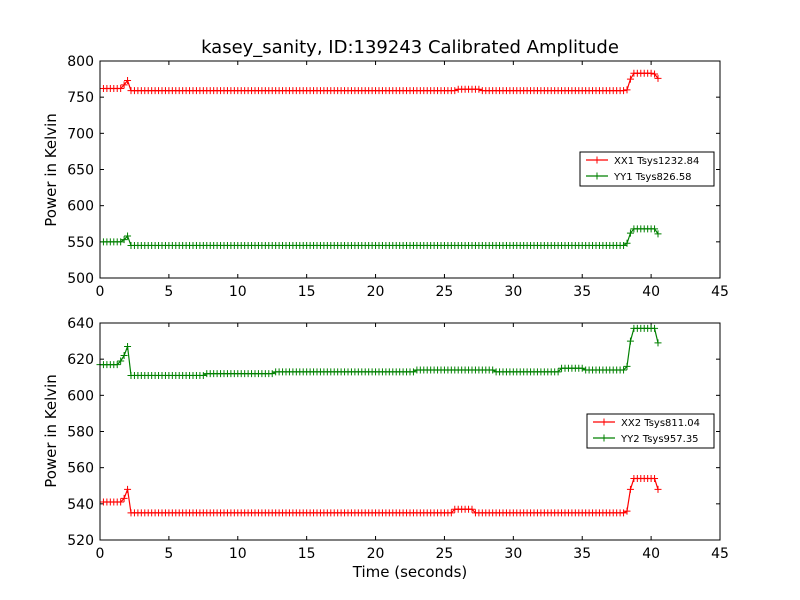 The height and width of the screenshot is (600, 800). I want to click on y-tick-label: 550, so click(80, 243).